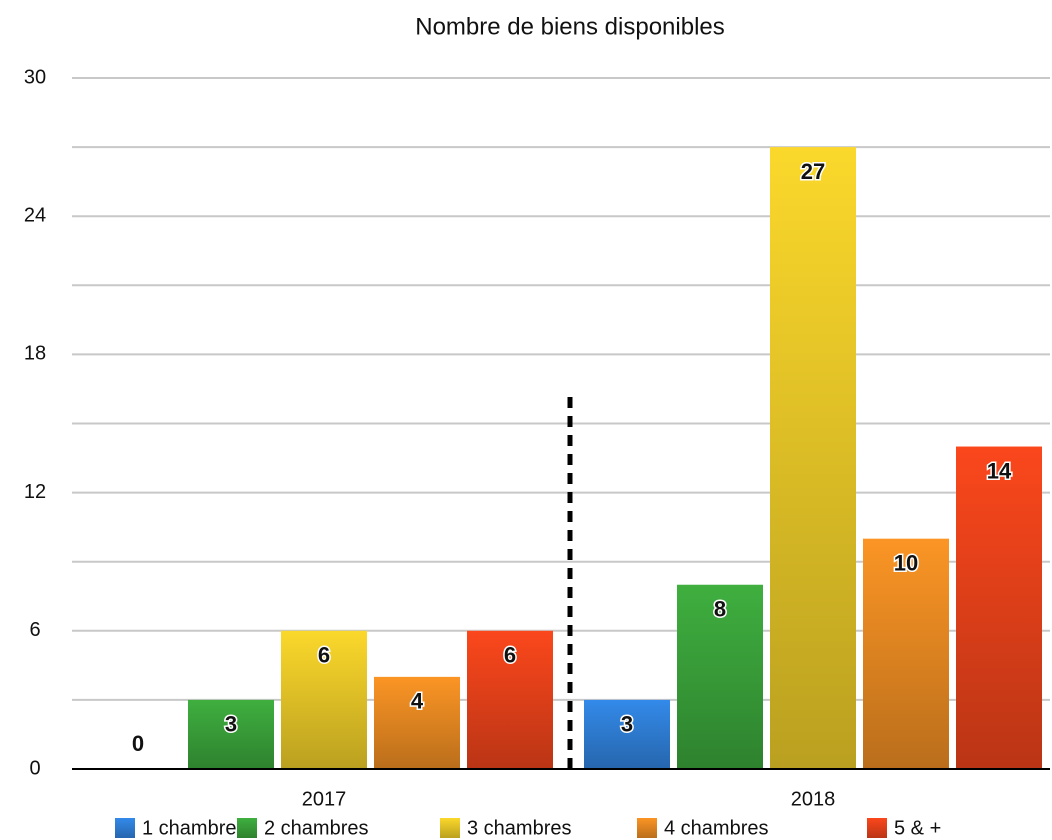 The height and width of the screenshot is (840, 1052). I want to click on value-label: 10, so click(906, 562).